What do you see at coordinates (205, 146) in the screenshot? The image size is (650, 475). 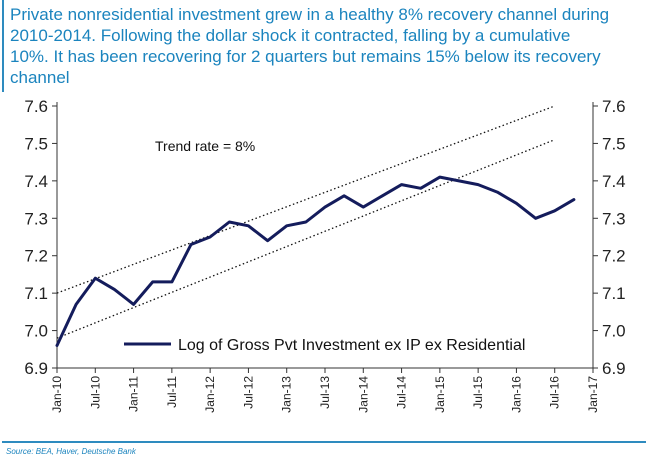 I see `trend-rate-annotation: Trend rate = 8%` at bounding box center [205, 146].